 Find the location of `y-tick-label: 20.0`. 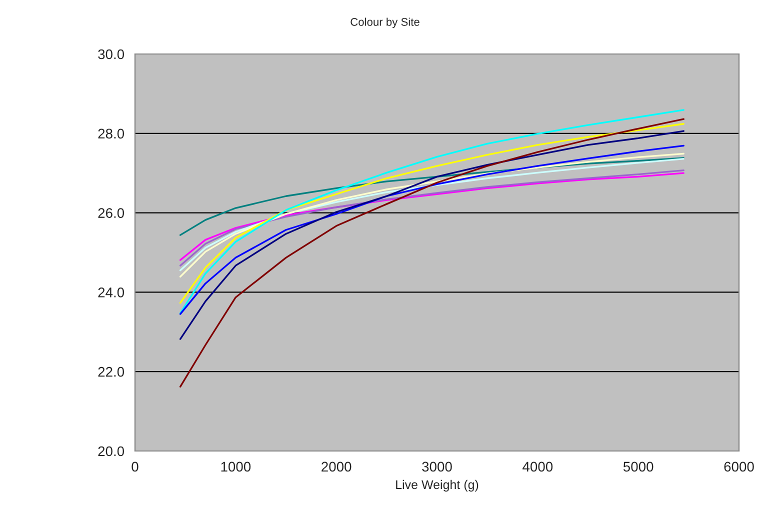

y-tick-label: 20.0 is located at coordinates (111, 451).